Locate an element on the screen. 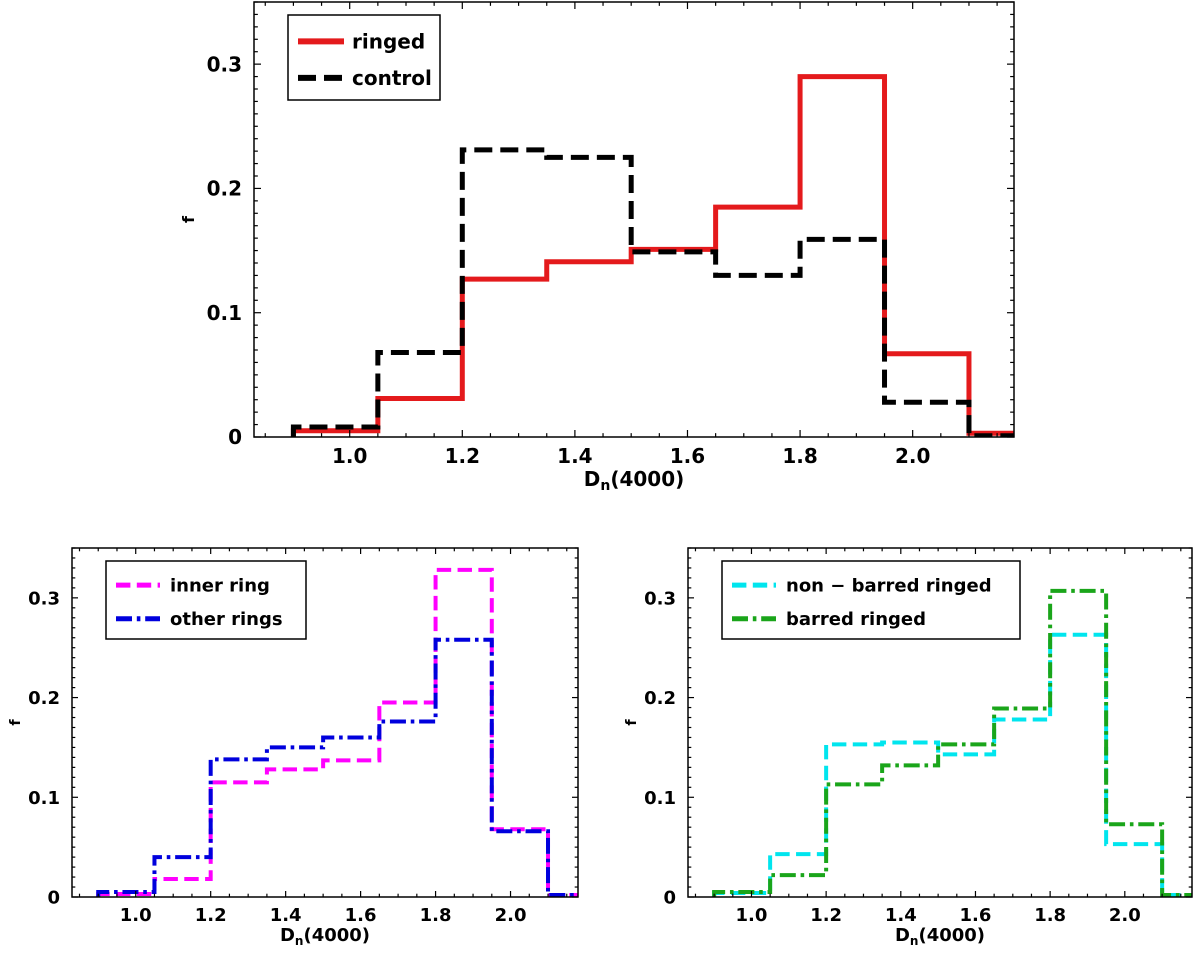 This screenshot has height=963, width=1200. legend-label: control is located at coordinates (392, 78).